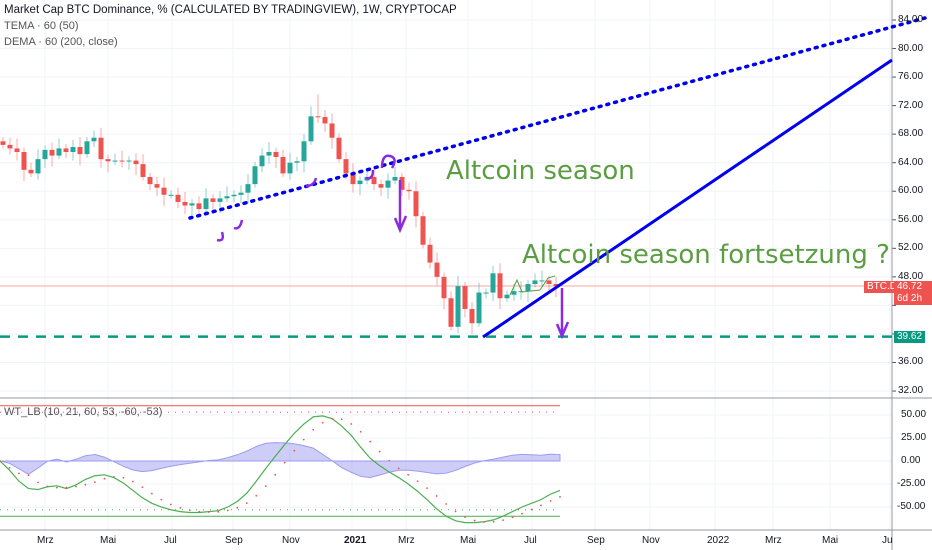 The height and width of the screenshot is (550, 932). What do you see at coordinates (911, 276) in the screenshot?
I see `price-tick: 48.00` at bounding box center [911, 276].